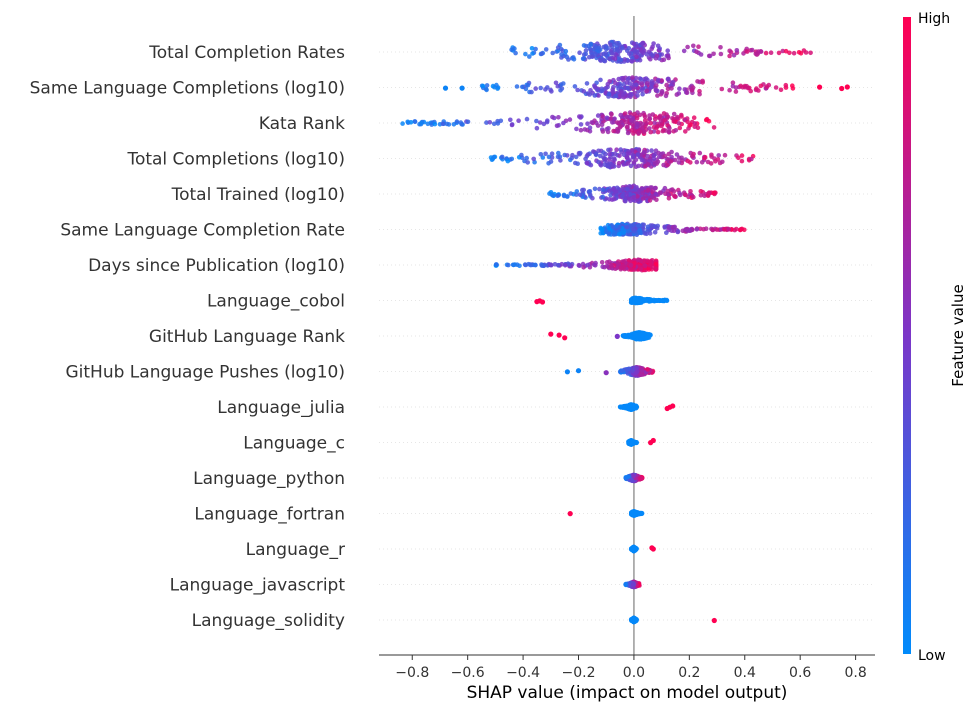  Describe the element at coordinates (412, 673) in the screenshot. I see `x-tick-label: −0.8` at that location.